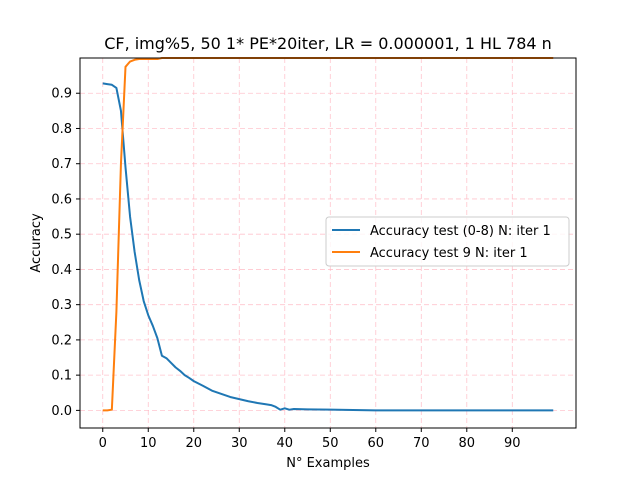 Image resolution: width=640 pixels, height=480 pixels. Describe the element at coordinates (61, 305) in the screenshot. I see `y-tick-label: 0.3` at that location.